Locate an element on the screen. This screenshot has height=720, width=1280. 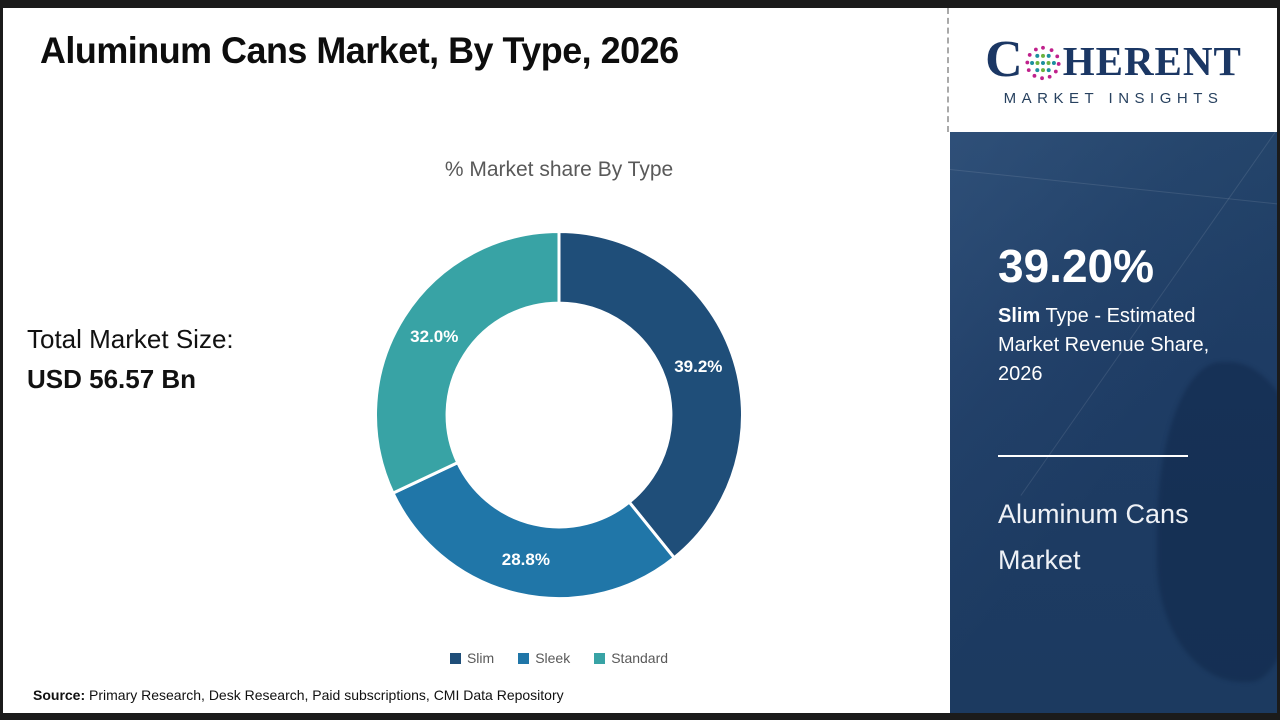
legend-label-standard: Standard is located at coordinates (640, 658).